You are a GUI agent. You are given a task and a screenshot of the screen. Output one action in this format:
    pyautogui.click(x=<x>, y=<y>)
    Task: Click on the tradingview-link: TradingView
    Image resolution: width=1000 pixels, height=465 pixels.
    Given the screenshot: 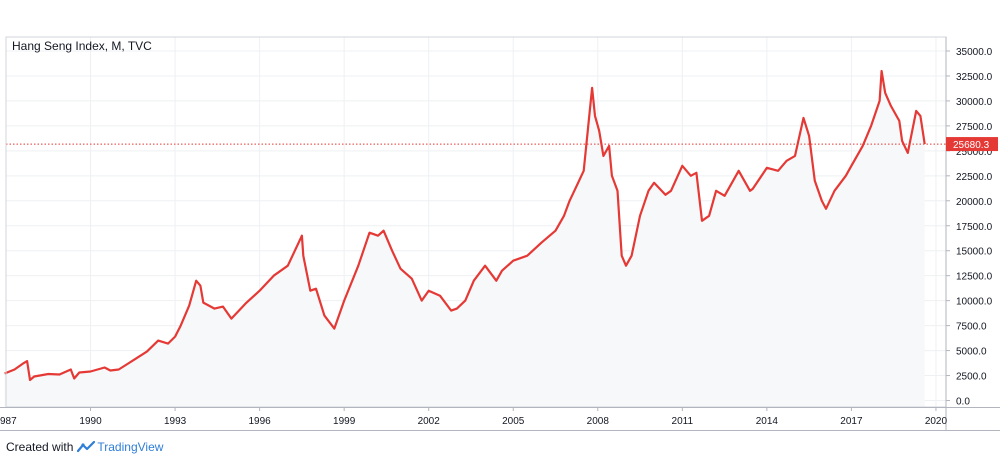 What is the action you would take?
    pyautogui.click(x=120, y=447)
    